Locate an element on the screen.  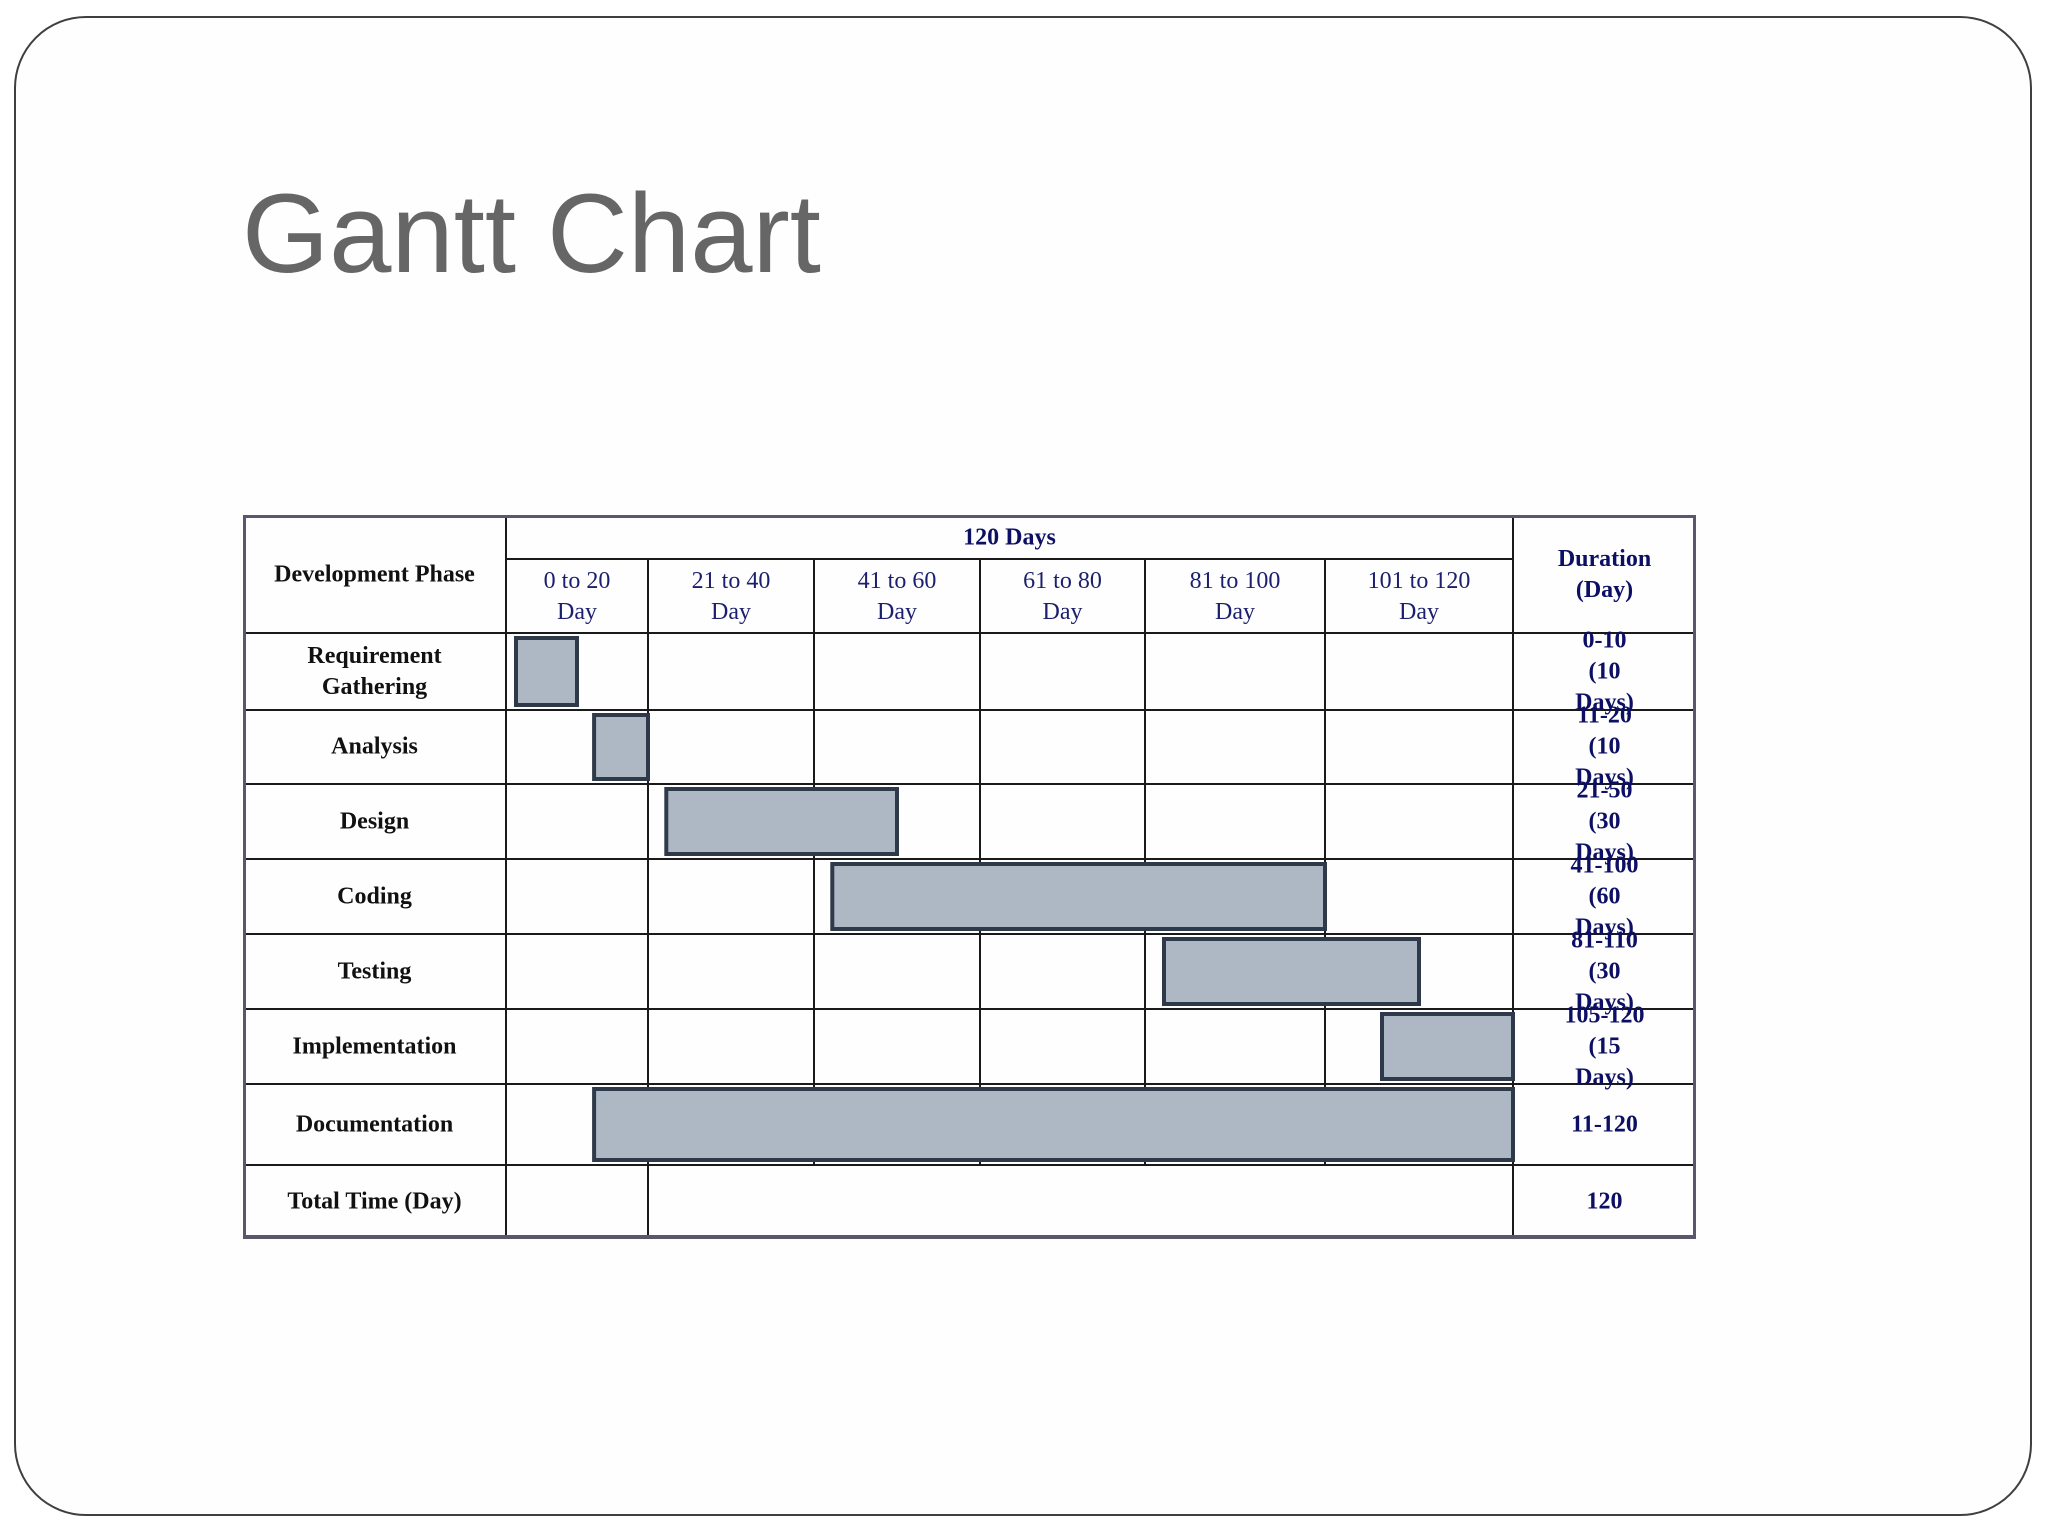
task-duration: 81-110 (30 Days) is located at coordinates (1604, 971).